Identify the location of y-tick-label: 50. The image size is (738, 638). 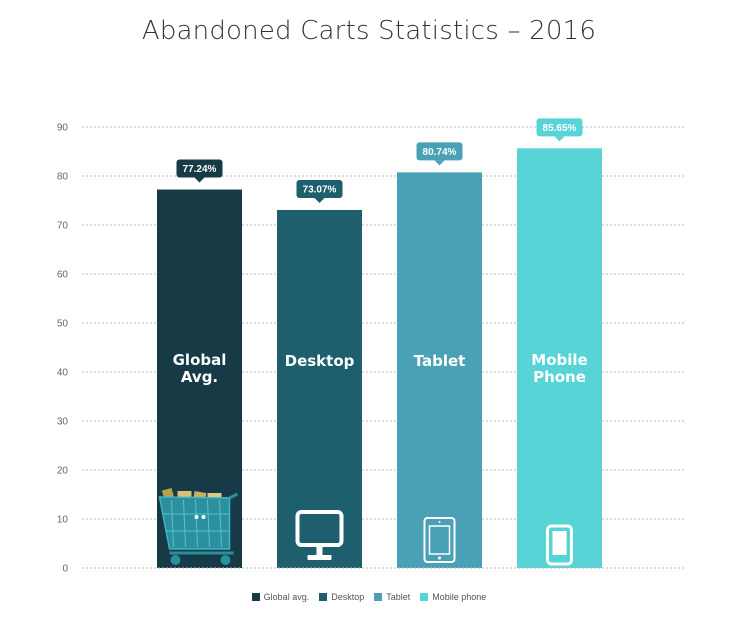
(63, 324).